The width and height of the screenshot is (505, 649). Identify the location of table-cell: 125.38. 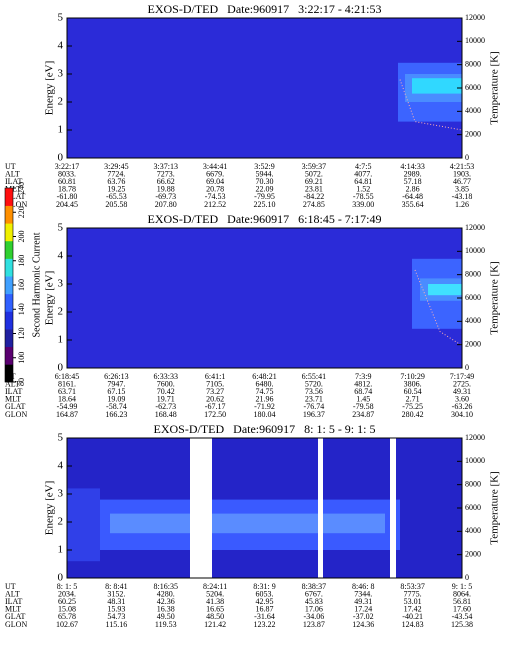
(462, 624).